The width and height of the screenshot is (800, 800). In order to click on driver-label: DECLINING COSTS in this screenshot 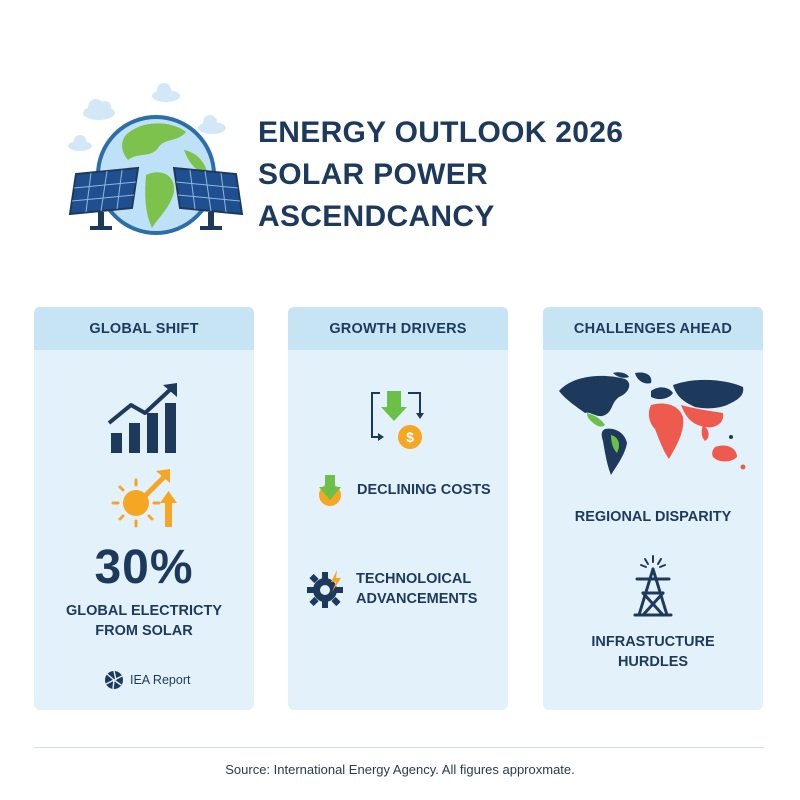, I will do `click(424, 490)`.